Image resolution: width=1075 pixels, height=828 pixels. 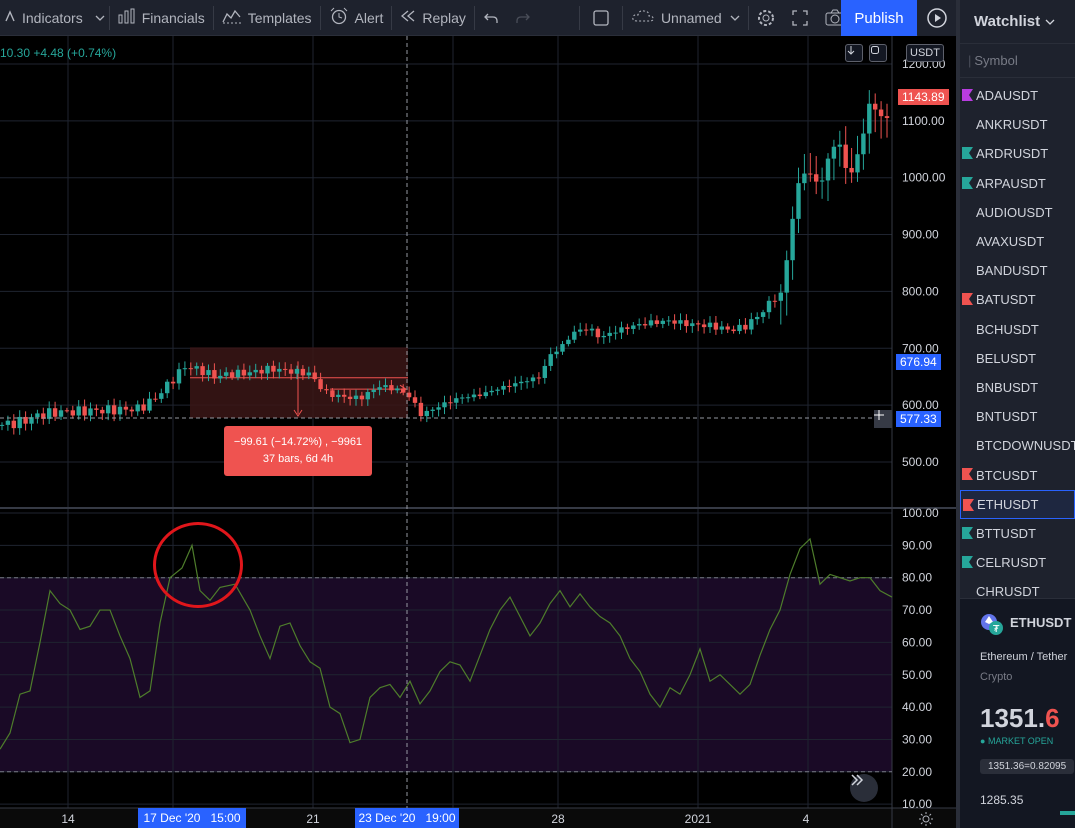 What do you see at coordinates (926, 819) in the screenshot?
I see `time-axis-settings-button` at bounding box center [926, 819].